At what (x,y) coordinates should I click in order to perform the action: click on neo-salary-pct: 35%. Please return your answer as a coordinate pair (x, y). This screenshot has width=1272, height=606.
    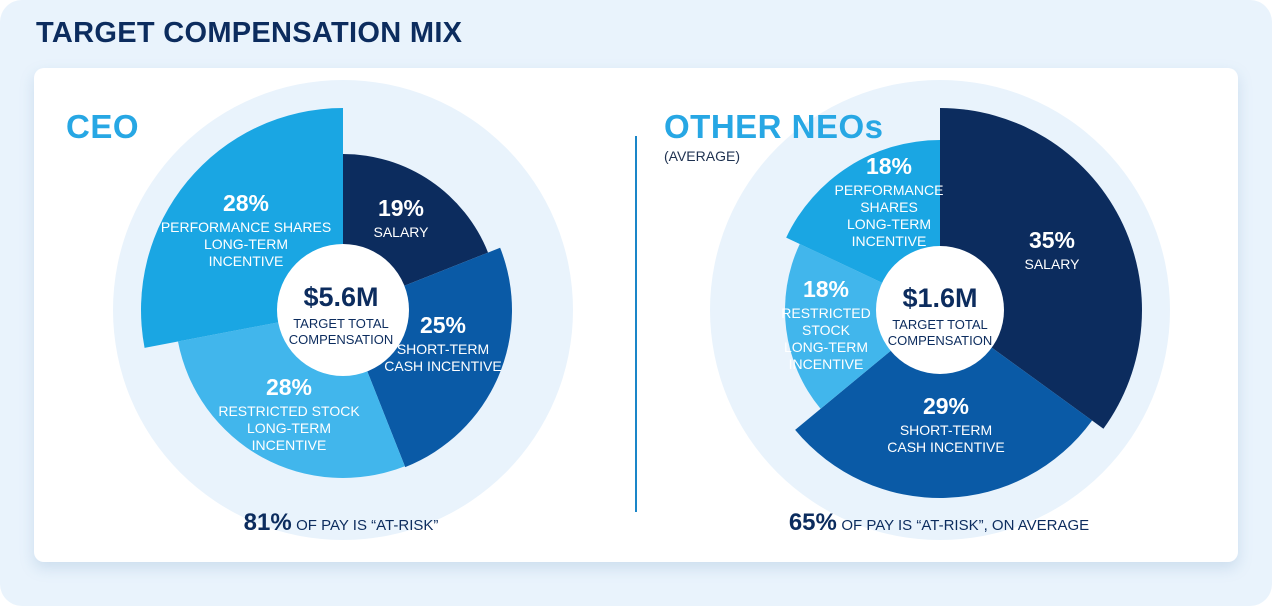
    Looking at the image, I should click on (1052, 240).